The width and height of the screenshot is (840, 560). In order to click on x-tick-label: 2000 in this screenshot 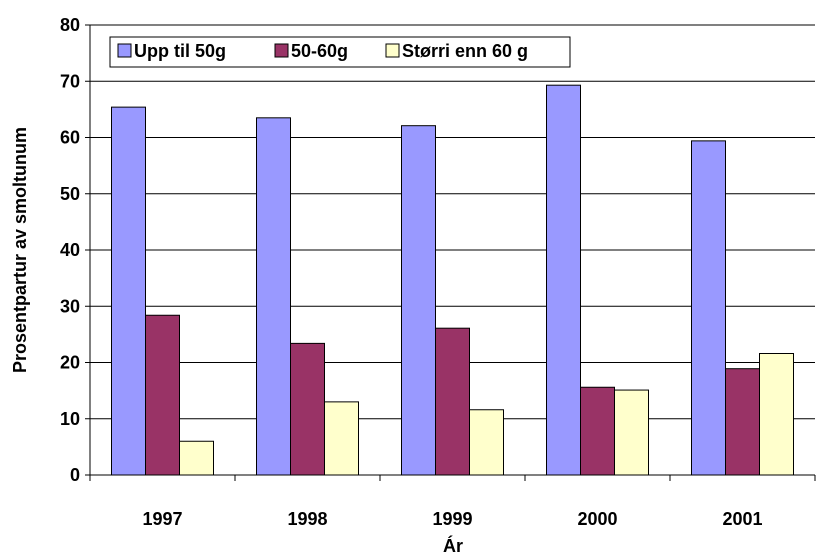, I will do `click(597, 519)`.